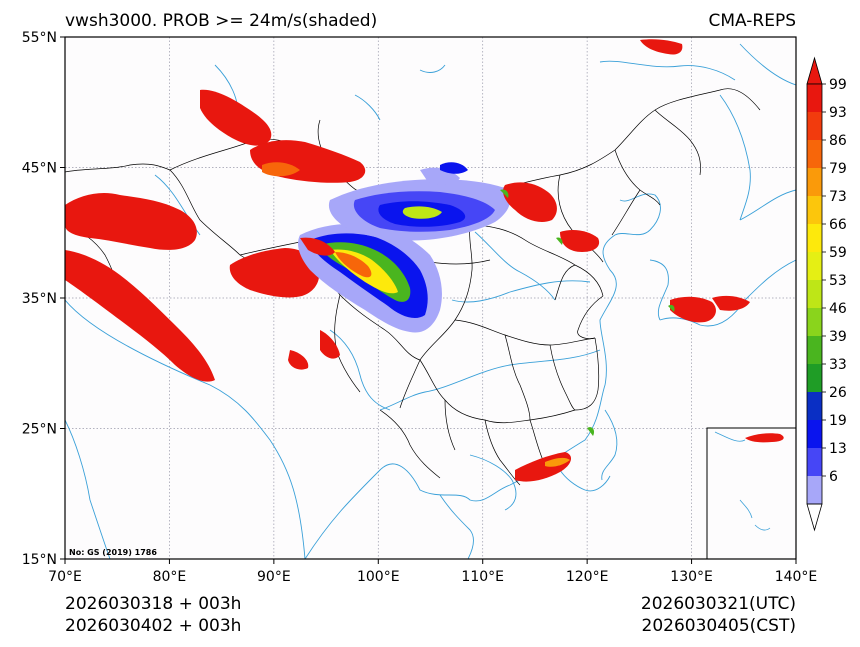  Describe the element at coordinates (691, 577) in the screenshot. I see `lon-tick-label: 130°E` at that location.